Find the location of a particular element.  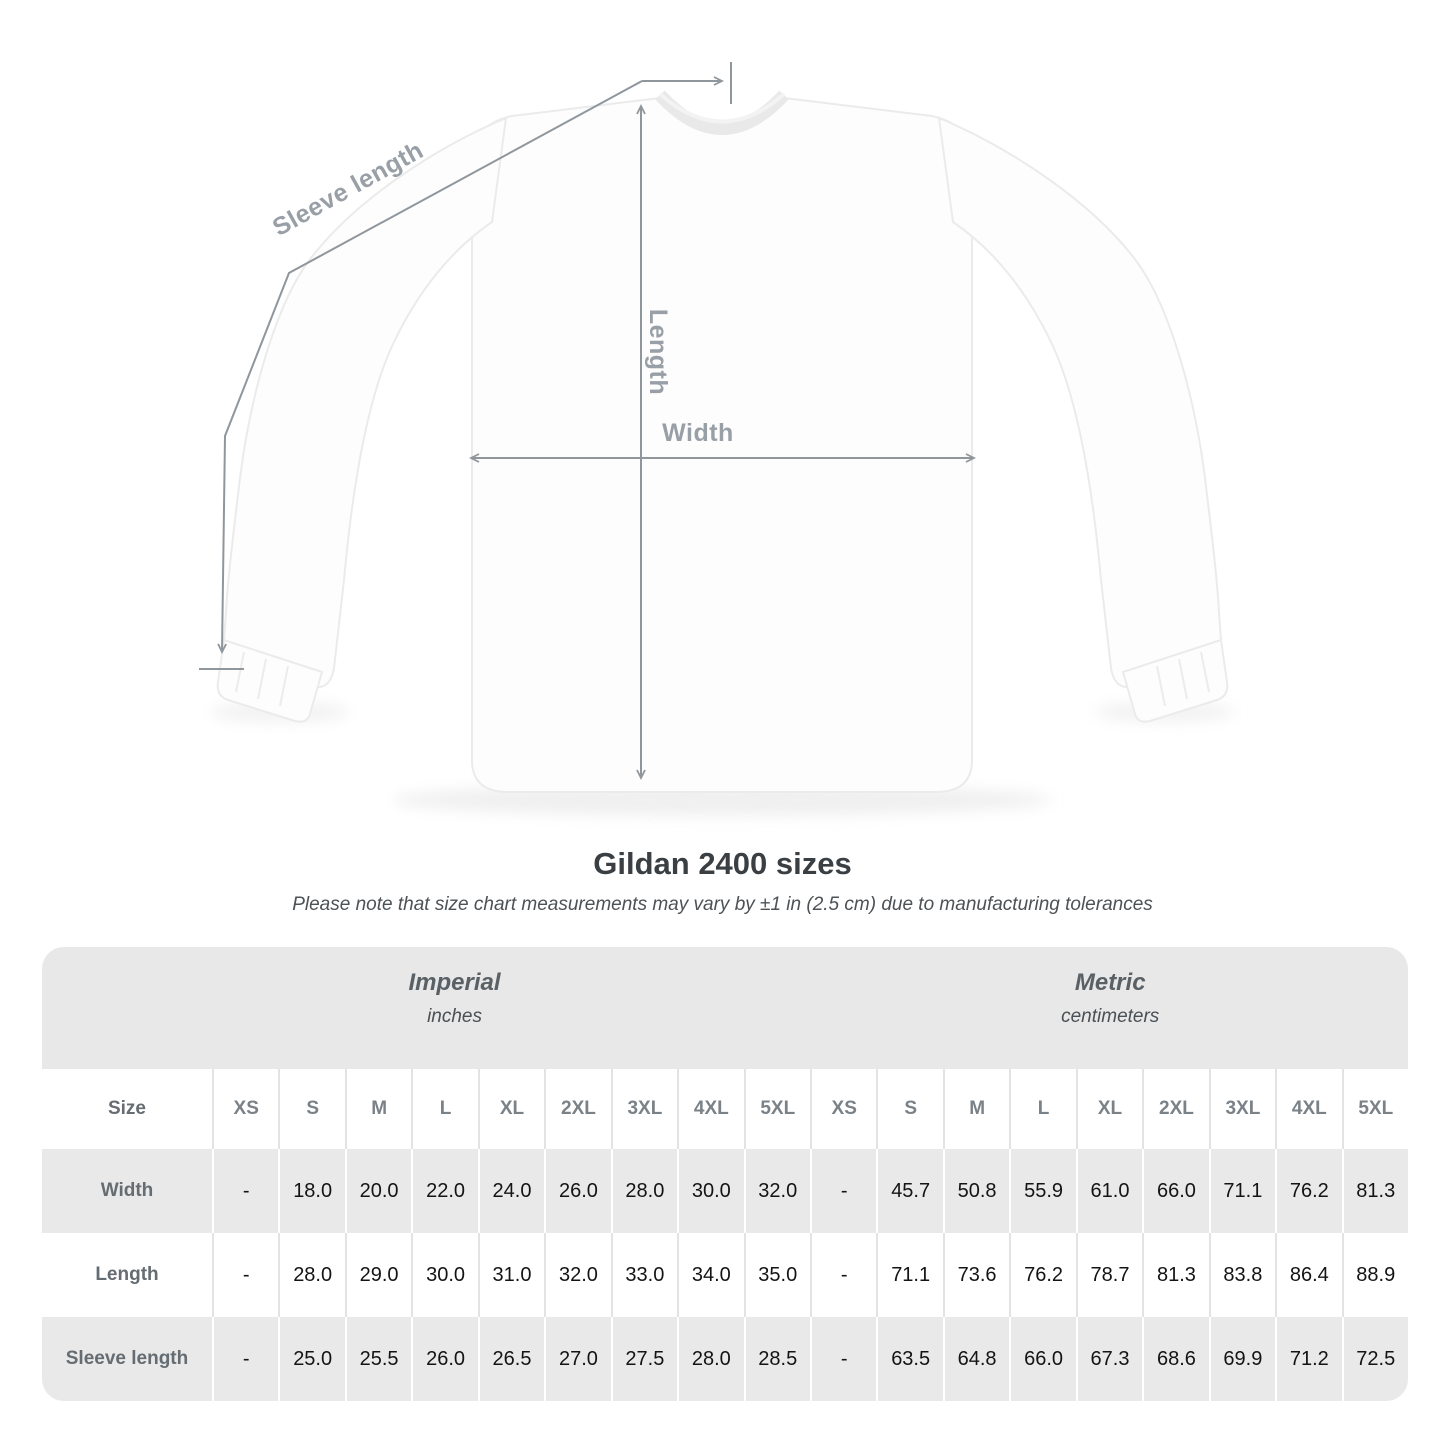

cell-metric: 61.0 is located at coordinates (1108, 1191).